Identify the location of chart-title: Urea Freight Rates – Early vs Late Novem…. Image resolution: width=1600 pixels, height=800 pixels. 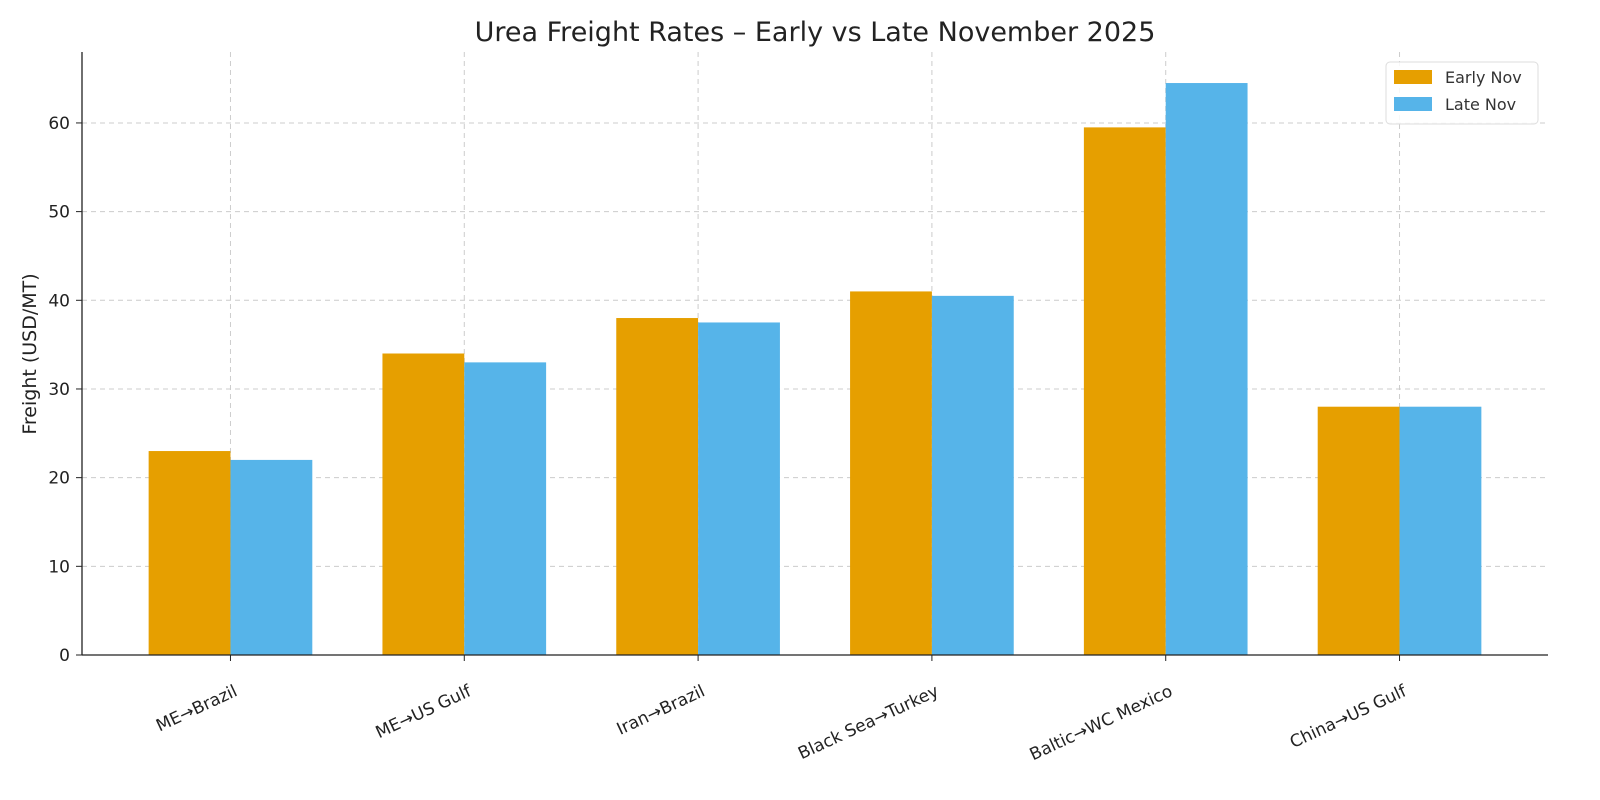
(815, 32).